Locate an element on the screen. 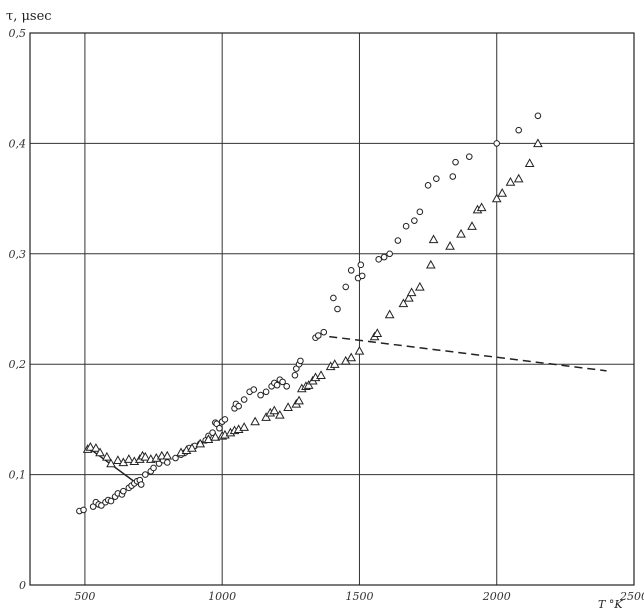 The height and width of the screenshot is (612, 644). x-tick-label: 1500 is located at coordinates (359, 596).